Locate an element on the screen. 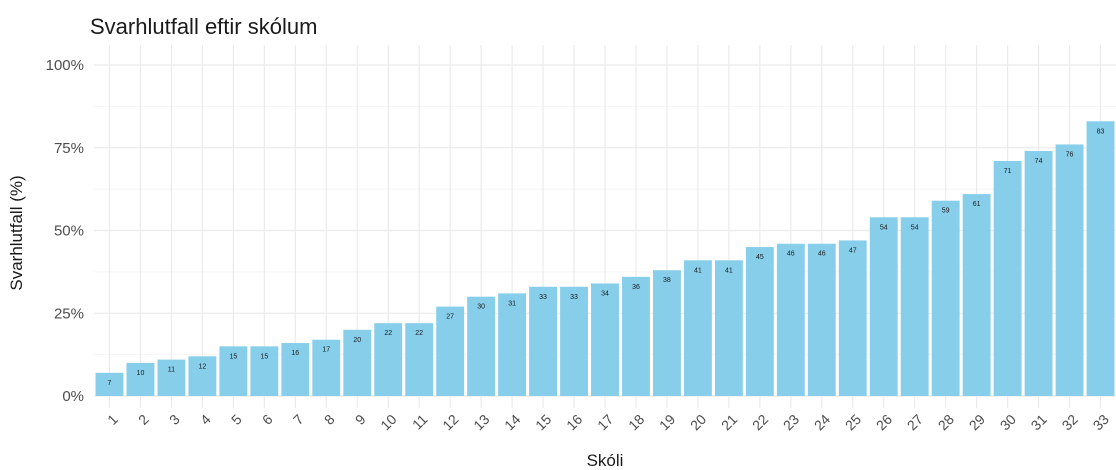 This screenshot has height=470, width=1116. x-tick-label: 12 is located at coordinates (450, 422).